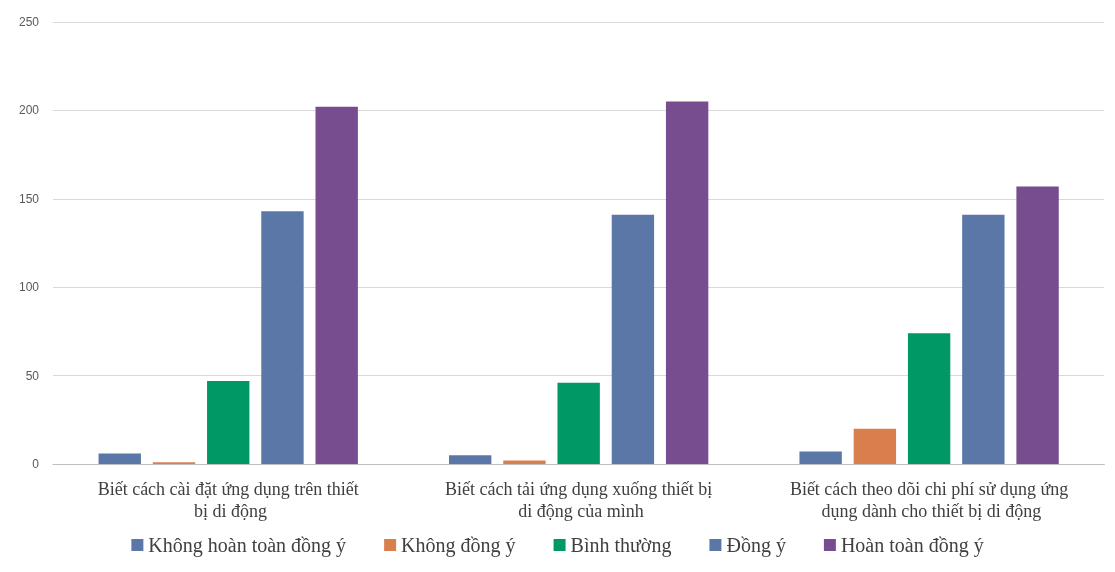 The image size is (1115, 572). I want to click on x-tick-label: Biết cách cài đặt ứng dụng trên thiết bị di động, so click(228, 500).